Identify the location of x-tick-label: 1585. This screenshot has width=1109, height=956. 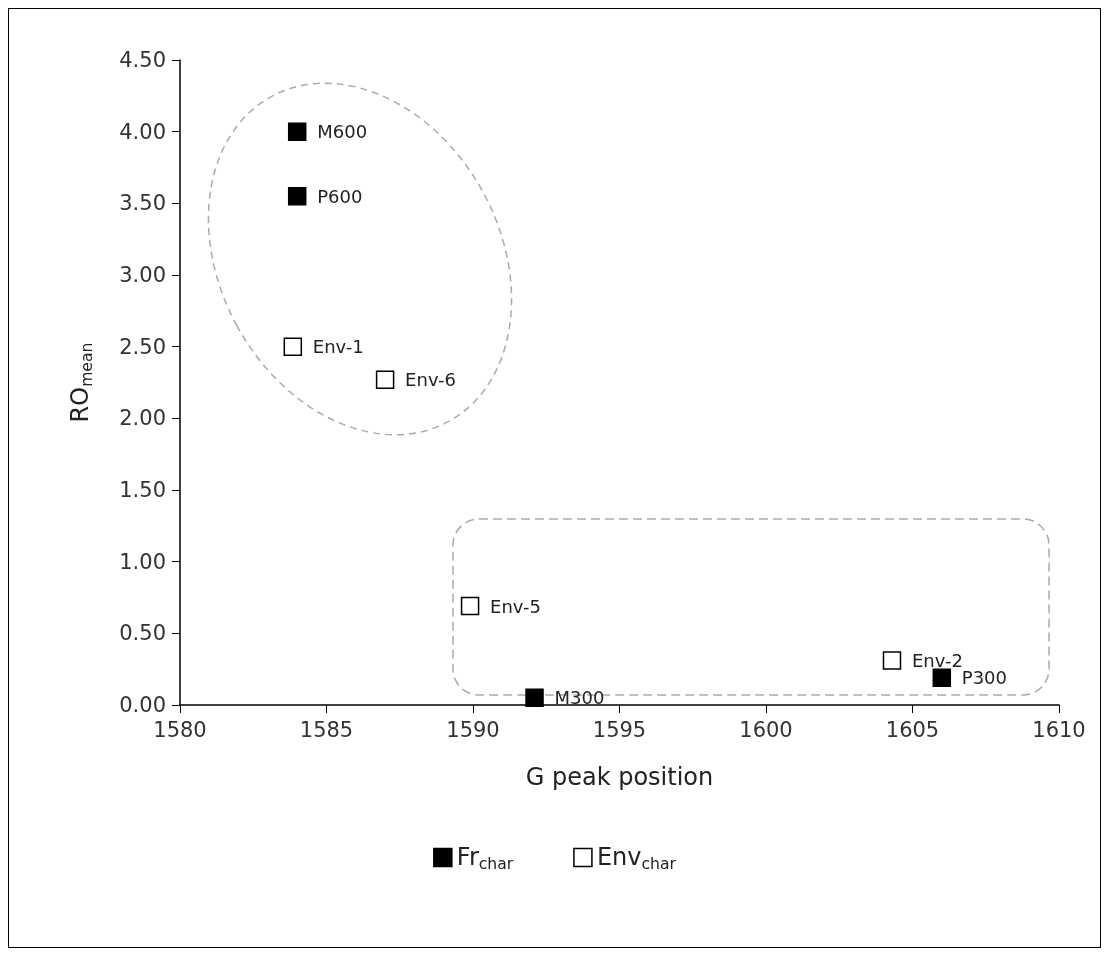
(326, 729).